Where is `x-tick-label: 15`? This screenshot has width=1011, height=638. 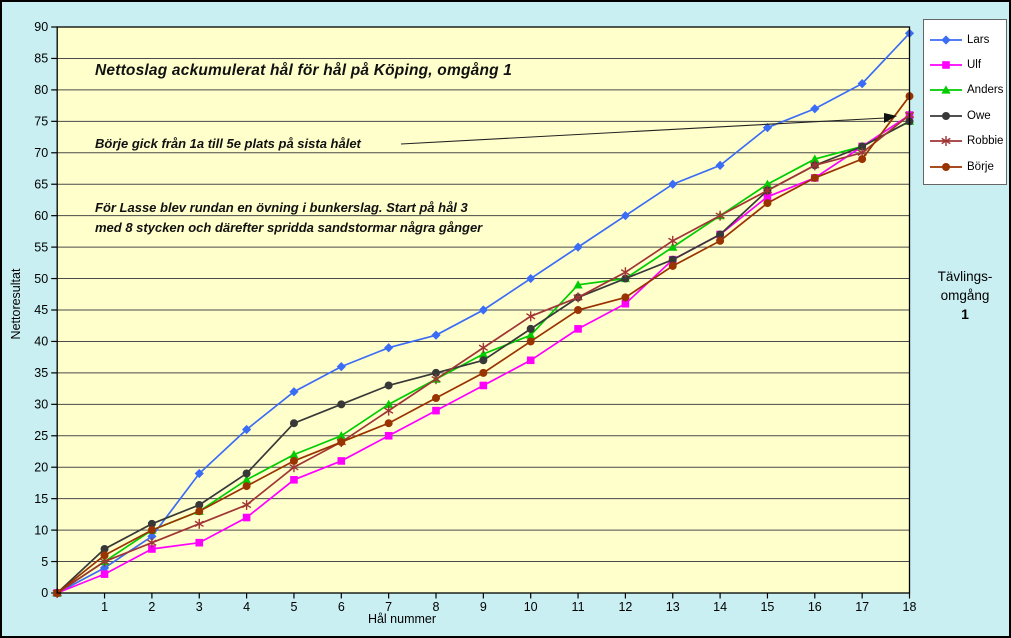 x-tick-label: 15 is located at coordinates (767, 607).